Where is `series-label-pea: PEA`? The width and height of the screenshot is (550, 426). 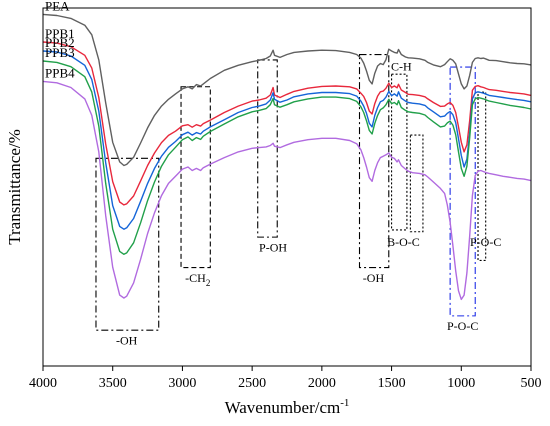
series-label-pea: PEA is located at coordinates (57, 6).